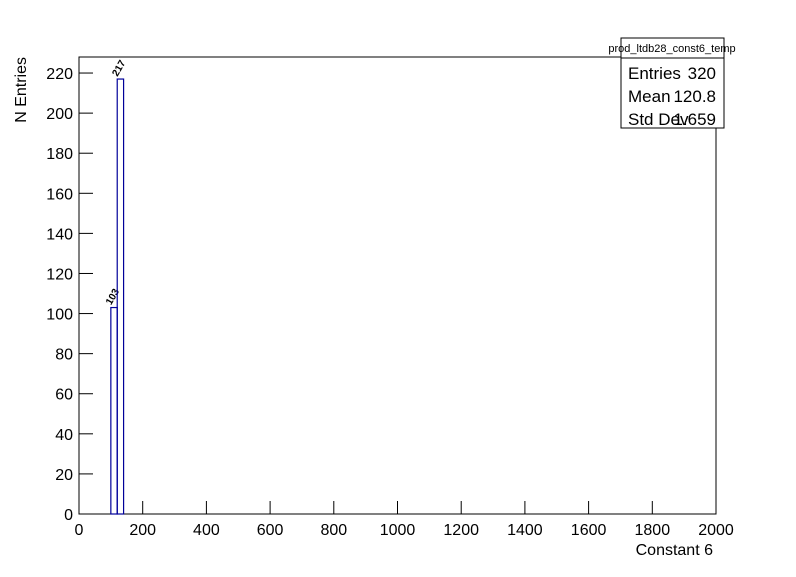  Describe the element at coordinates (674, 550) in the screenshot. I see `x-axis-label: Constant 6` at that location.